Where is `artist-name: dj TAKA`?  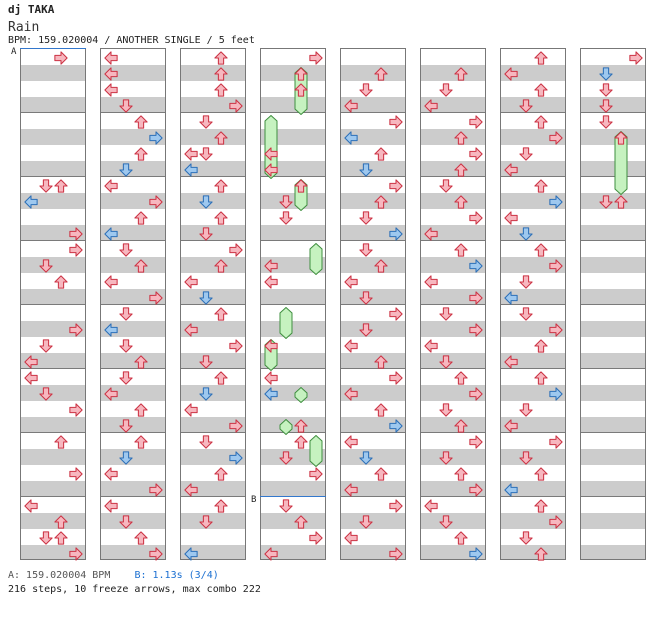 artist-name: dj TAKA is located at coordinates (31, 9).